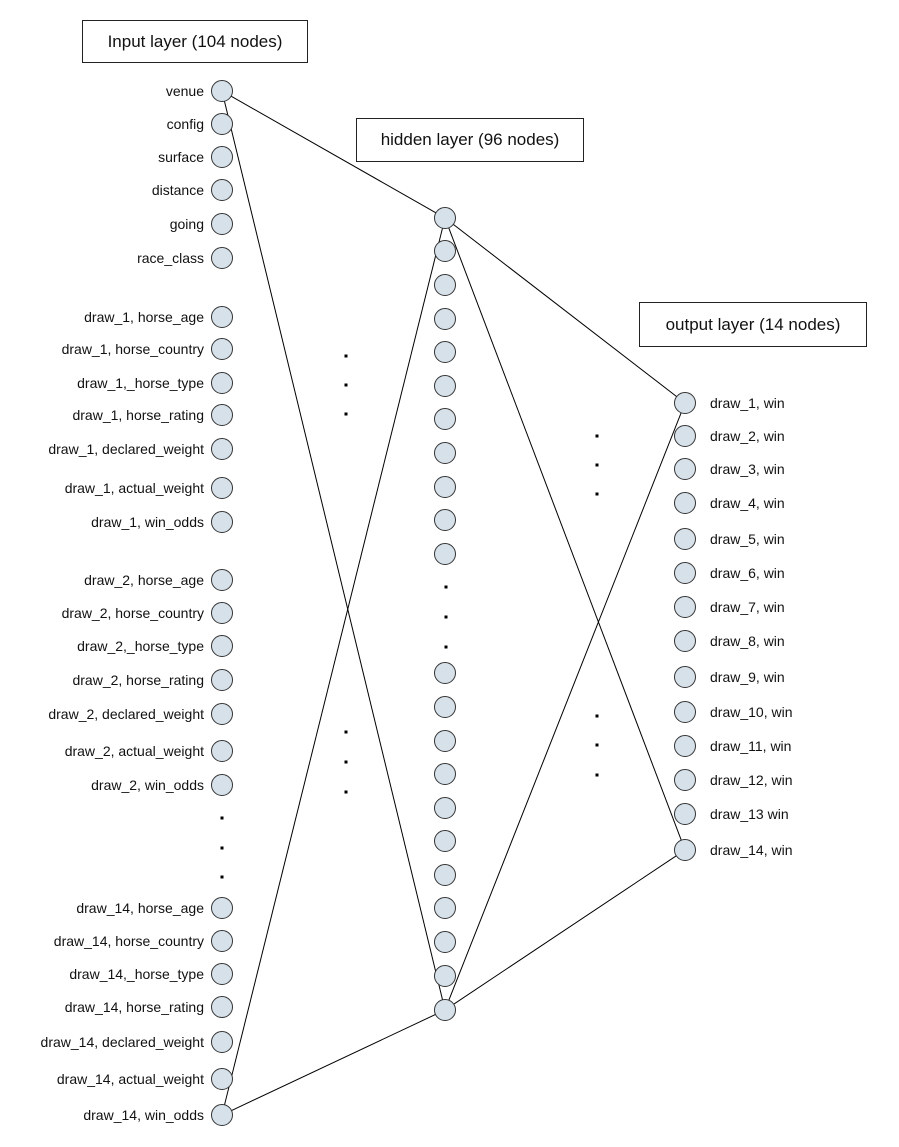  I want to click on input-node-label: surface, so click(181, 157).